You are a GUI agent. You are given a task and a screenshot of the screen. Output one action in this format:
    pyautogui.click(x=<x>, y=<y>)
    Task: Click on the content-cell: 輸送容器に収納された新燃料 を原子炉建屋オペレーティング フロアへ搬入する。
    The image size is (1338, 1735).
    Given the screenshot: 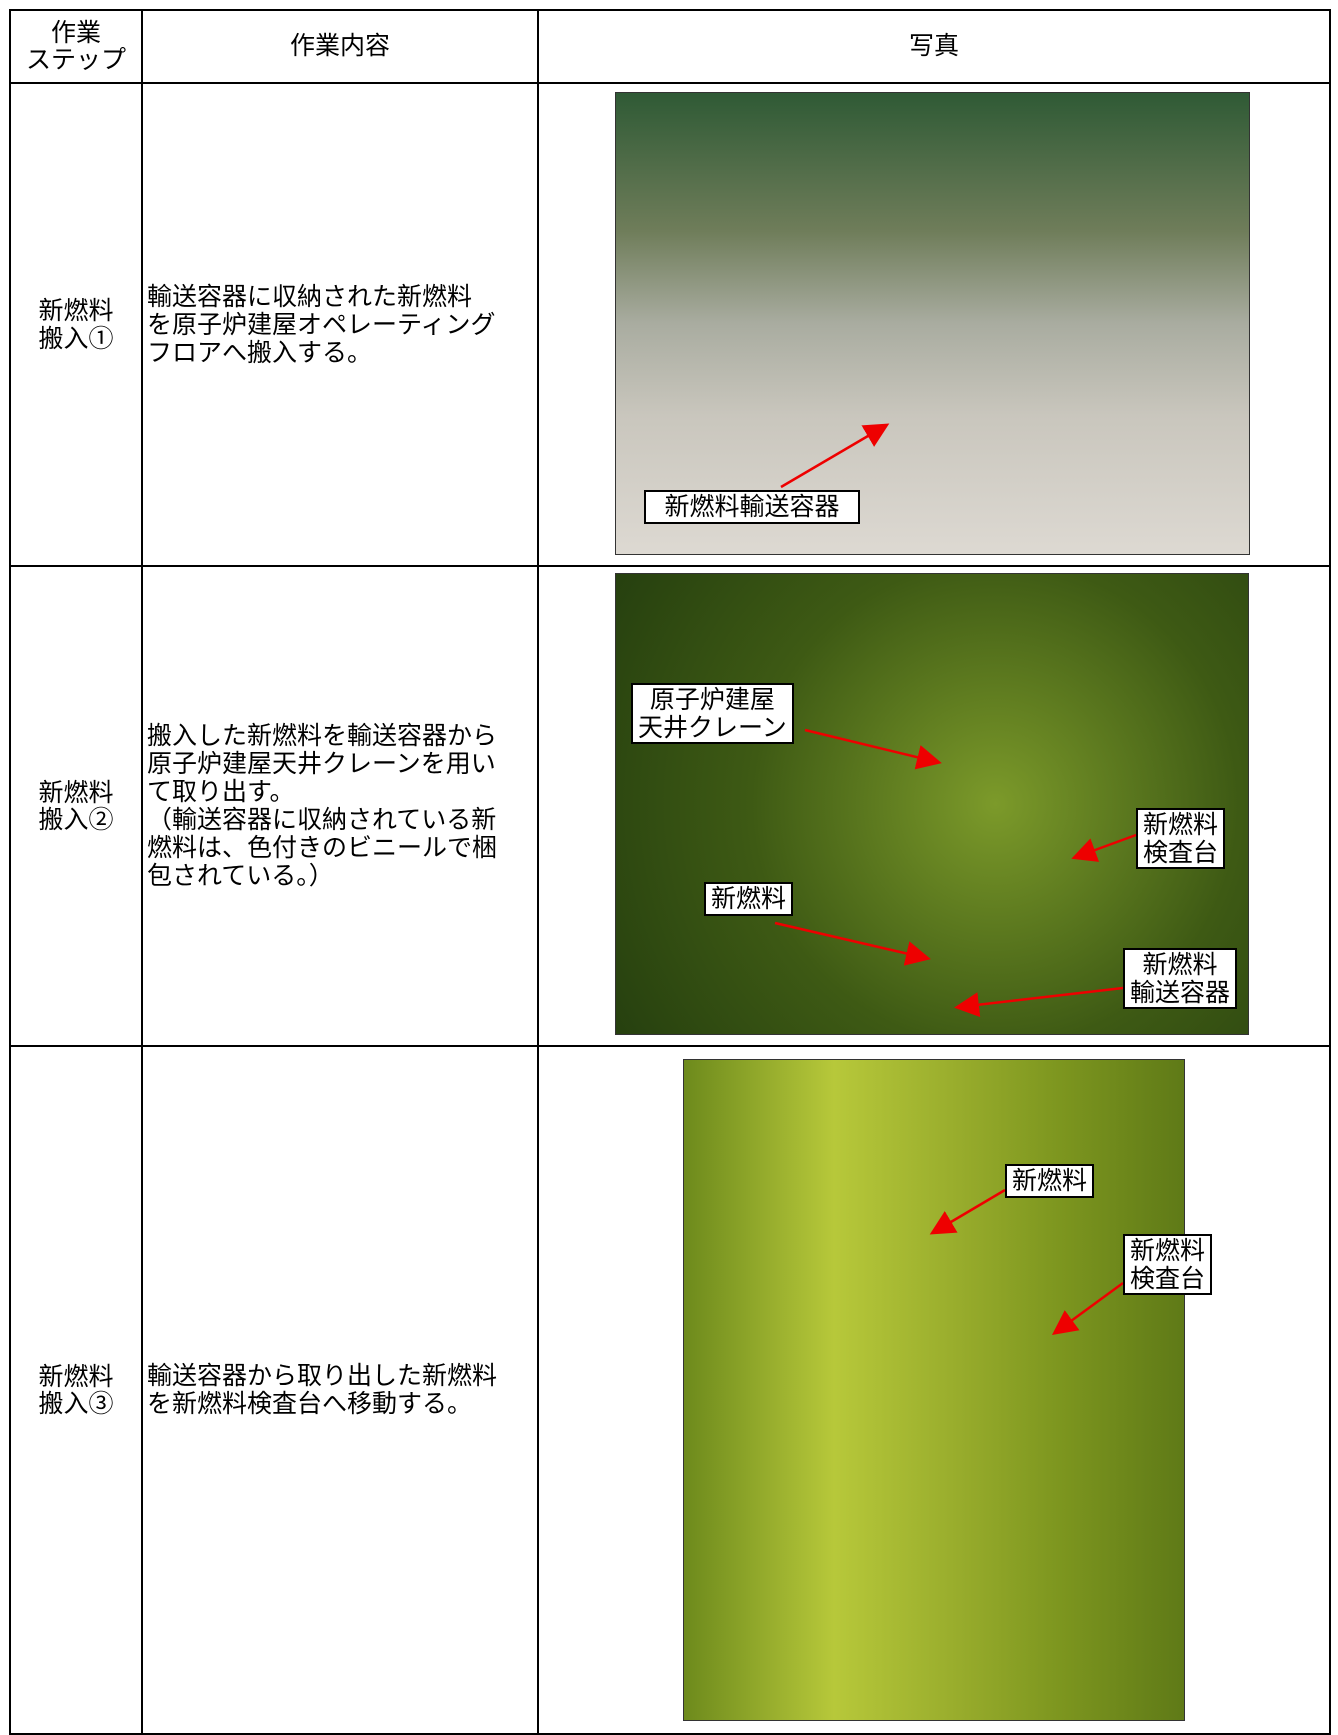 What is the action you would take?
    pyautogui.click(x=340, y=324)
    